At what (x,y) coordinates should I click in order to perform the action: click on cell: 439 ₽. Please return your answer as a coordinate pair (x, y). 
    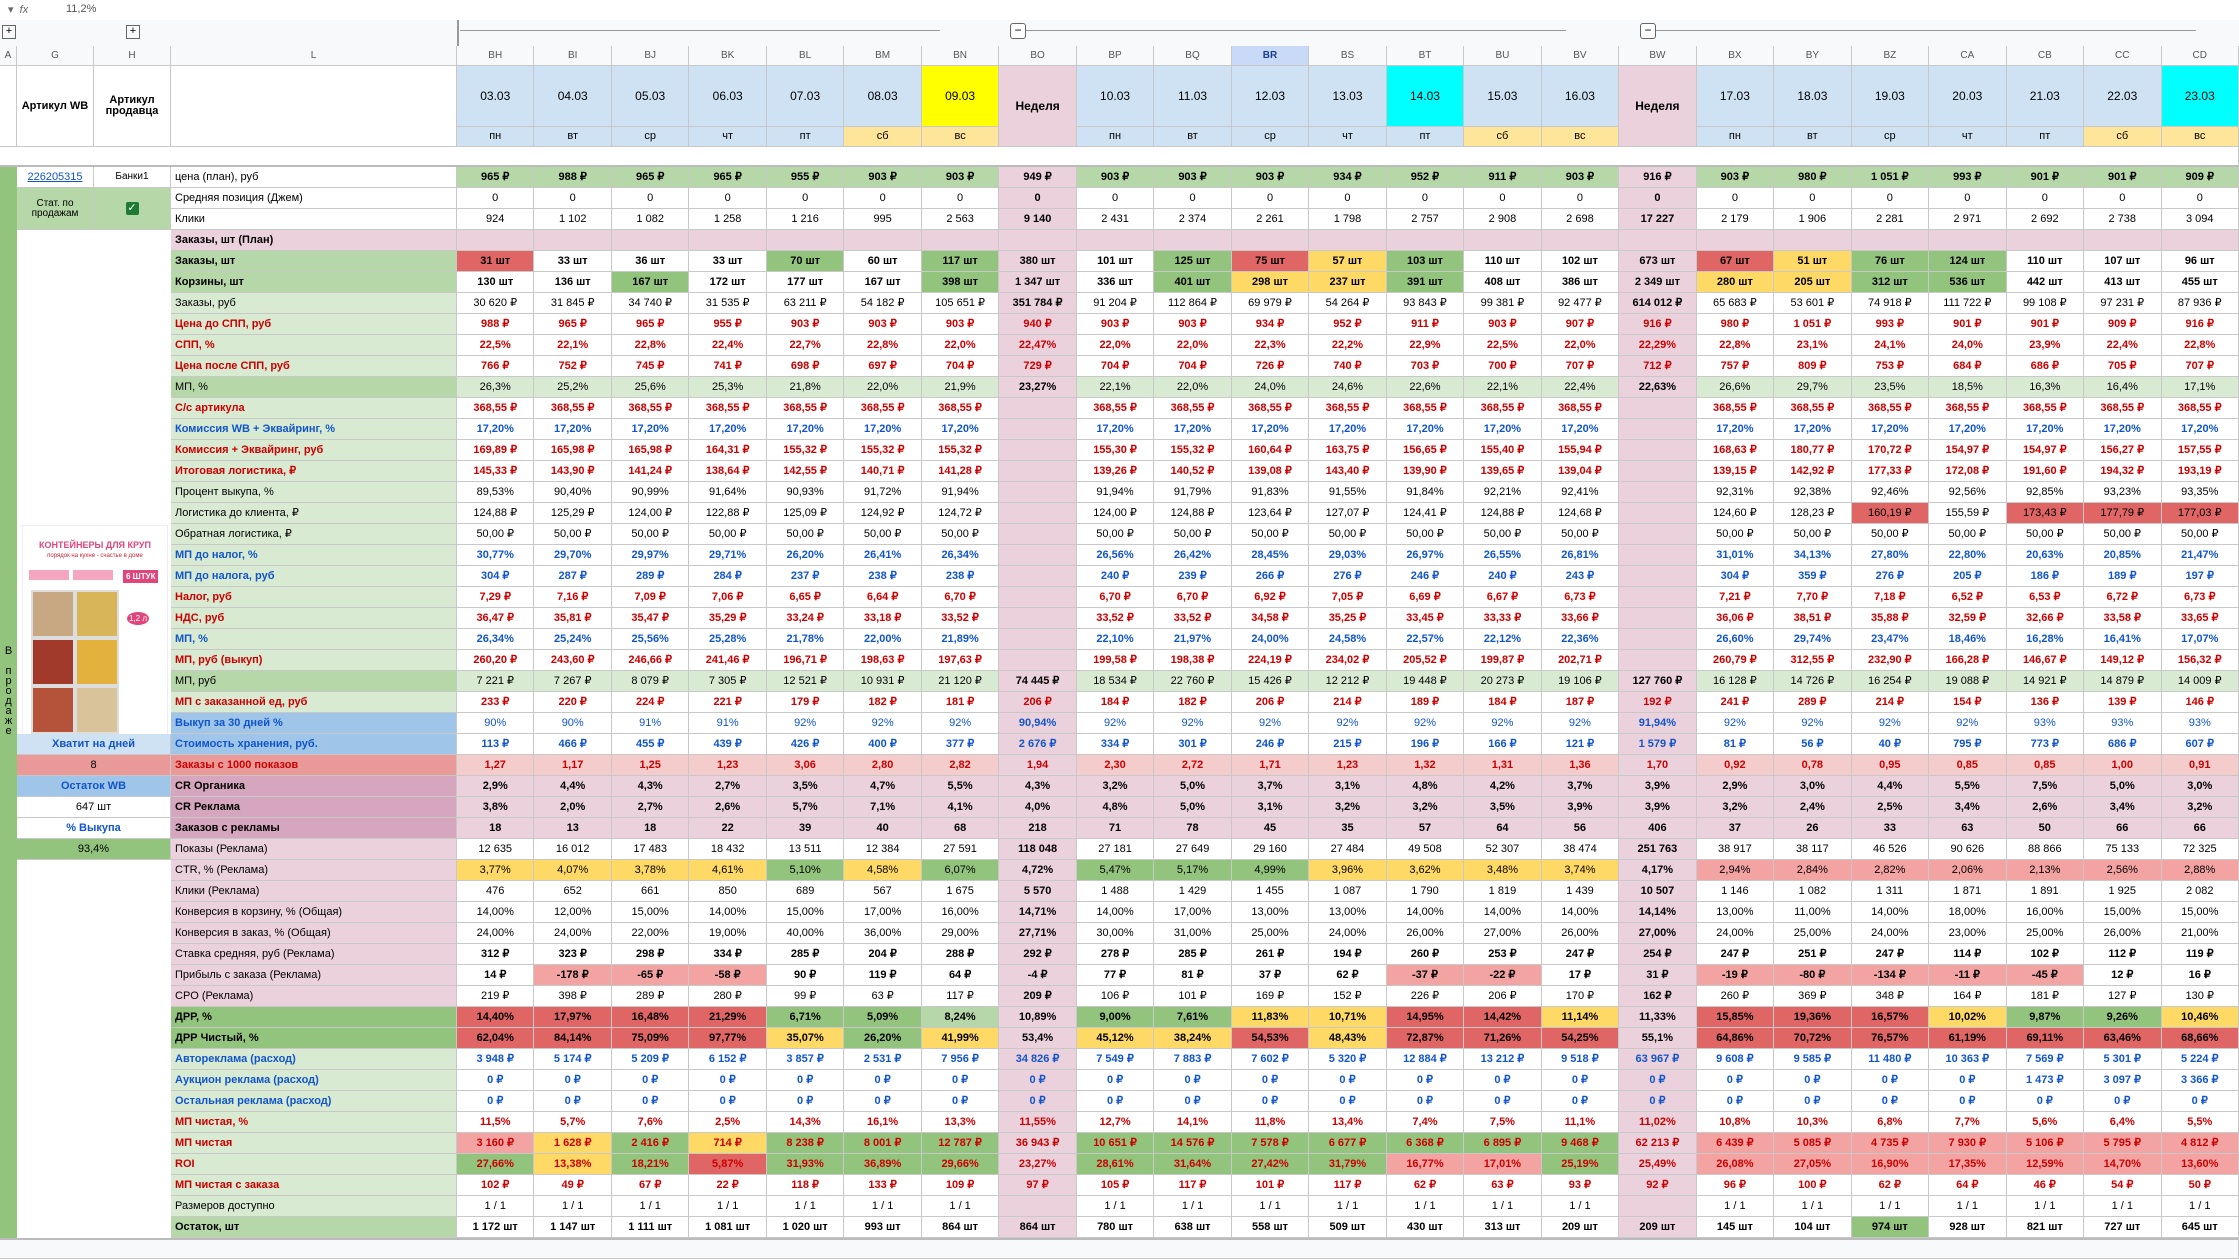
    Looking at the image, I should click on (728, 744).